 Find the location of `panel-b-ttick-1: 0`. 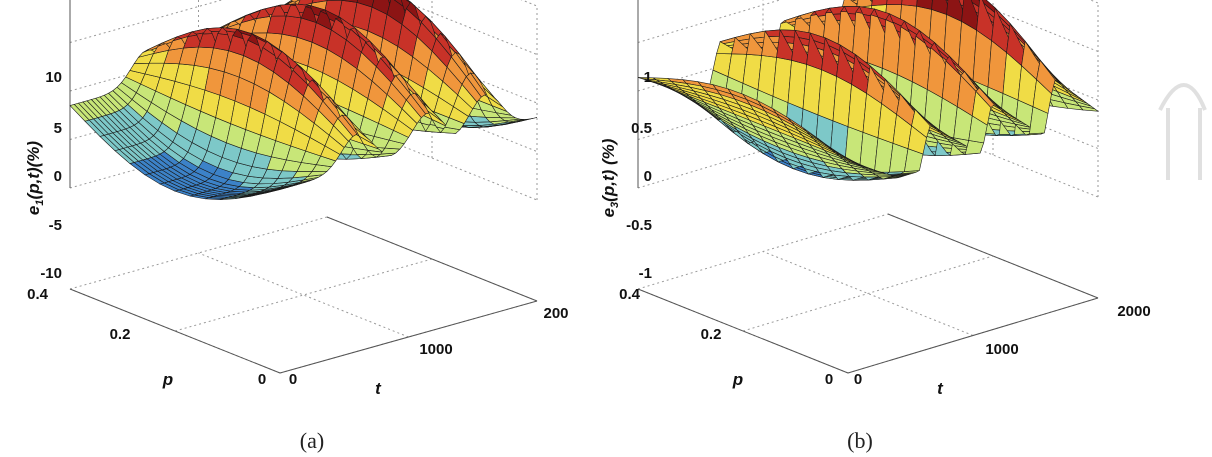

panel-b-ttick-1: 0 is located at coordinates (858, 379).